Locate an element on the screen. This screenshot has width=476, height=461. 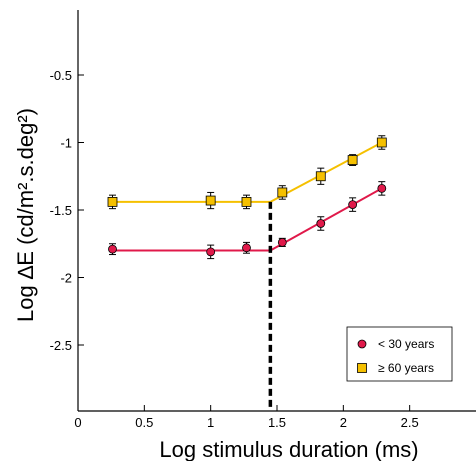
y-tick-label: -2.5 is located at coordinates (61, 345).